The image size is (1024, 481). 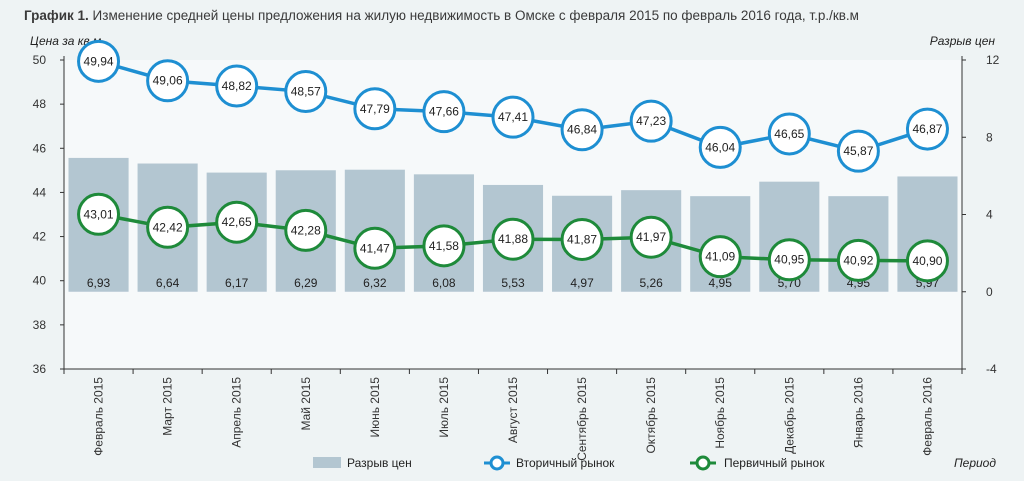 I want to click on point-data-label: 47,79, so click(x=375, y=109).